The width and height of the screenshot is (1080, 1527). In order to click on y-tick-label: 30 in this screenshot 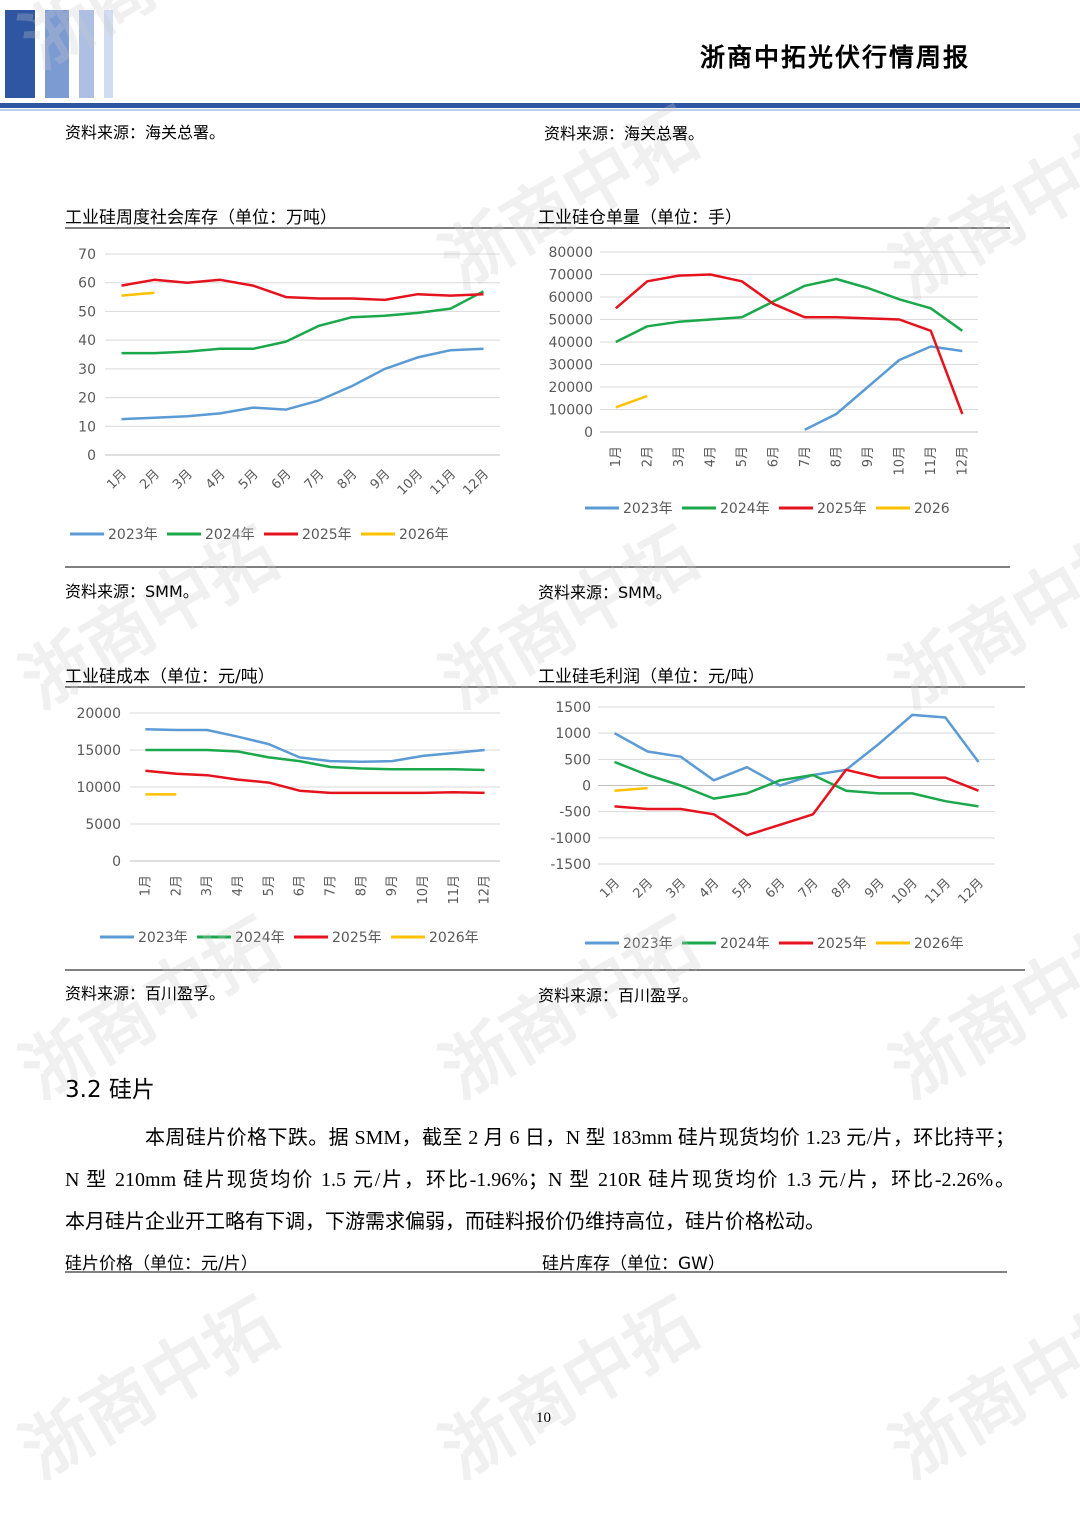, I will do `click(87, 370)`.